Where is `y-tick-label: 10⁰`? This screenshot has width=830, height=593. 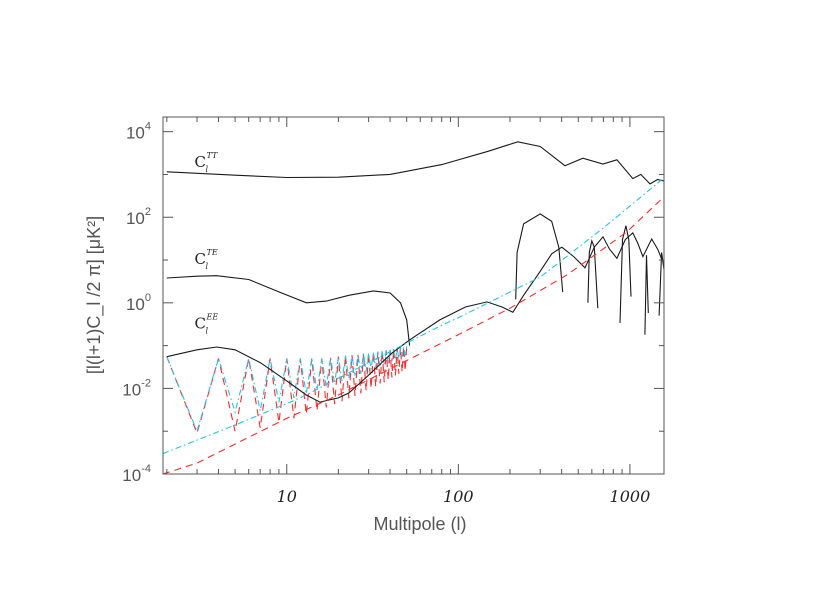
y-tick-label: 10⁰ is located at coordinates (138, 303).